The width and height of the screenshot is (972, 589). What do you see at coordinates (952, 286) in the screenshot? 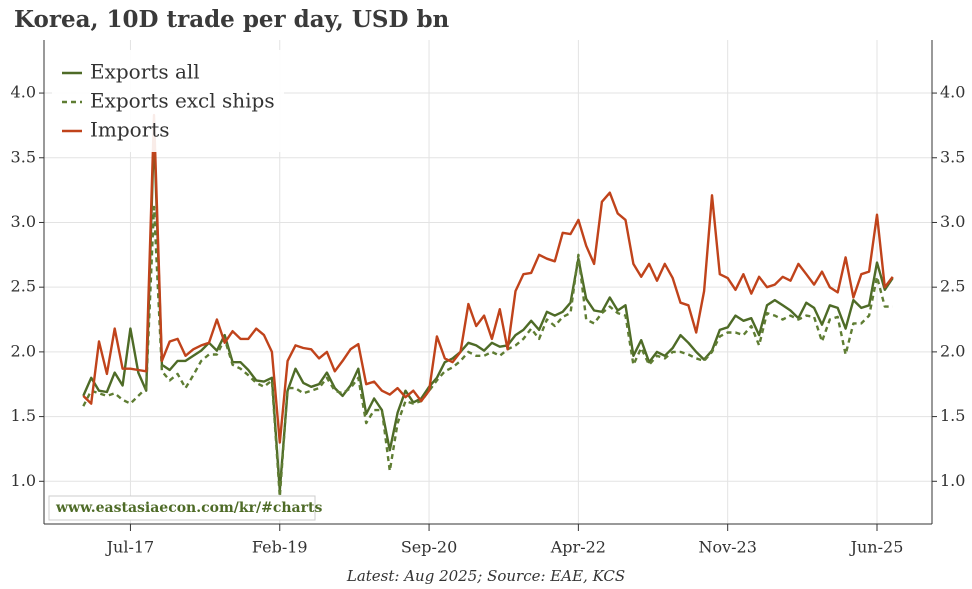
I see `y2-tick-label: 2.5` at bounding box center [952, 286].